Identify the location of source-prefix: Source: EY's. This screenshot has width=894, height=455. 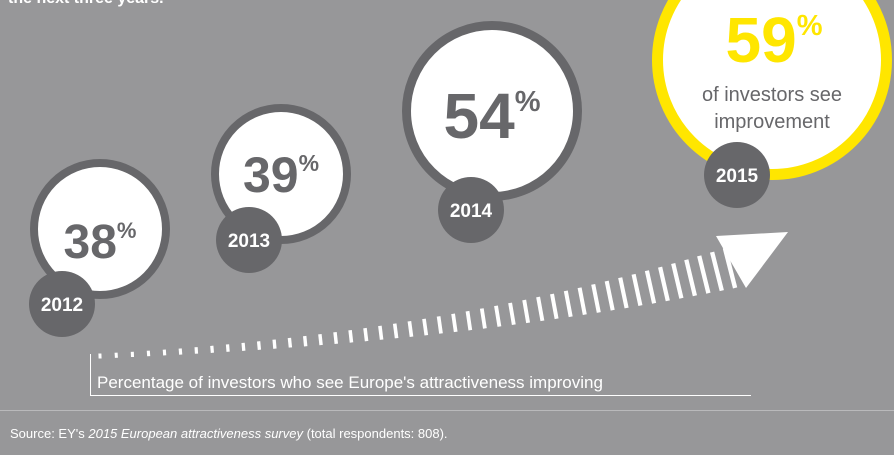
(49, 433).